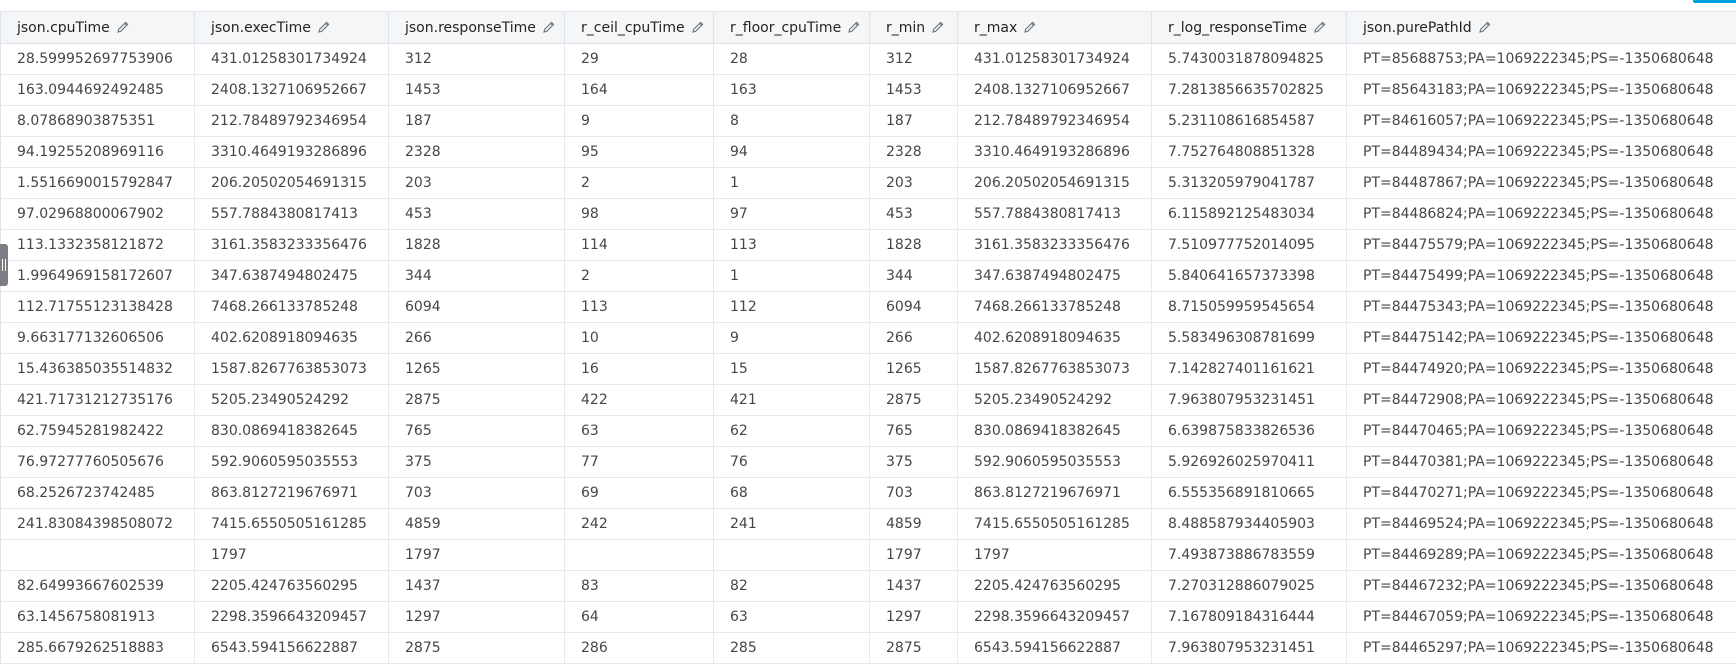 Image resolution: width=1736 pixels, height=664 pixels. What do you see at coordinates (792, 617) in the screenshot?
I see `table-cell: 63` at bounding box center [792, 617].